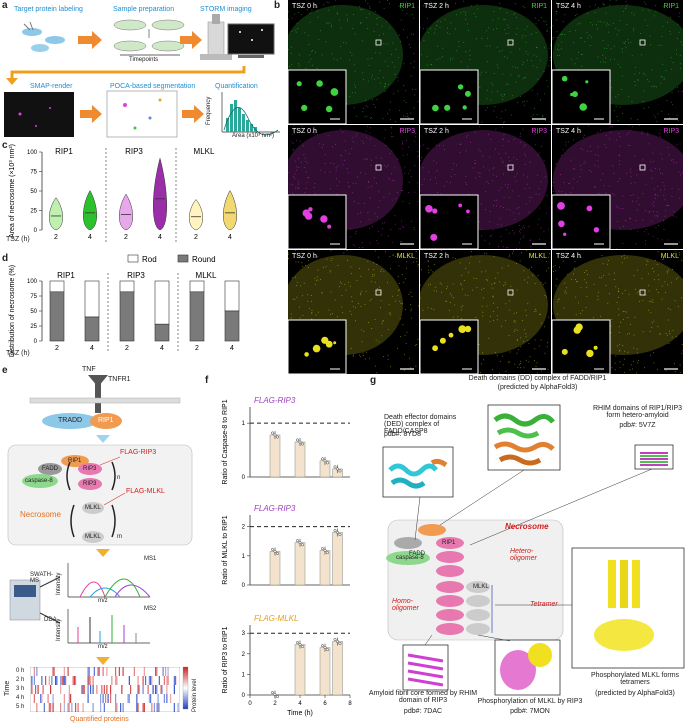 The height and width of the screenshot is (725, 685). Describe the element at coordinates (581, 96) in the screenshot. I see `zoom-inset` at that location.